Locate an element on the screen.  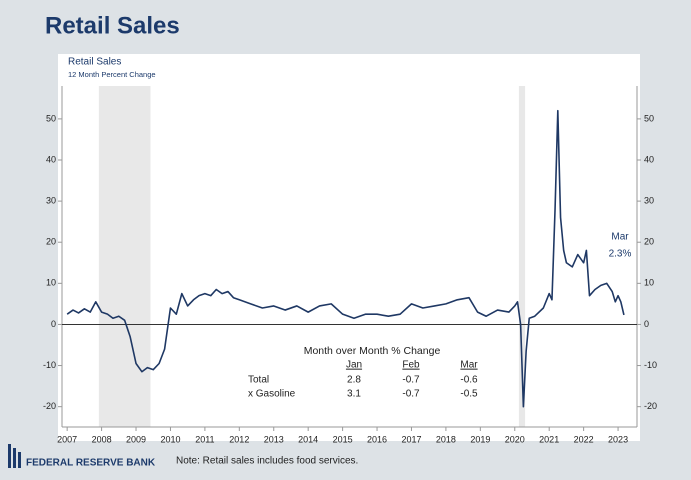
x-tick-label: 2015 is located at coordinates (343, 439).